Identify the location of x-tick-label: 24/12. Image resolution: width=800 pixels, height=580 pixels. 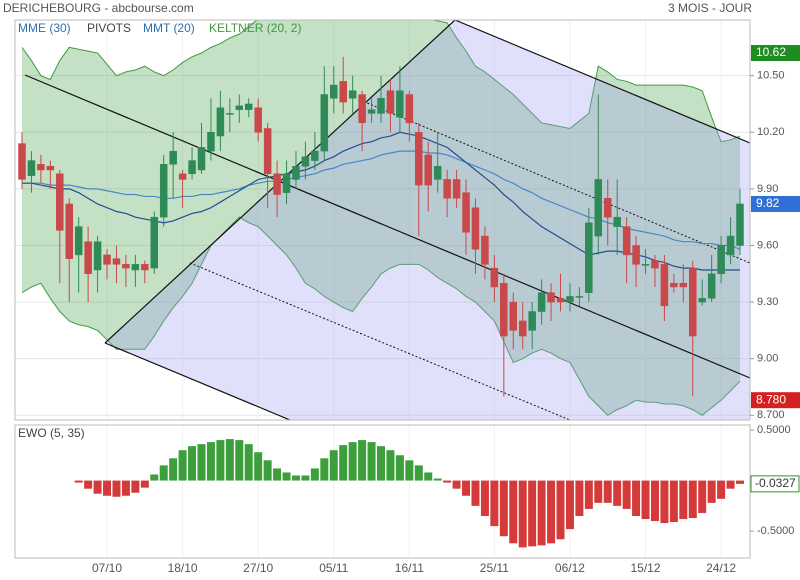
(721, 568).